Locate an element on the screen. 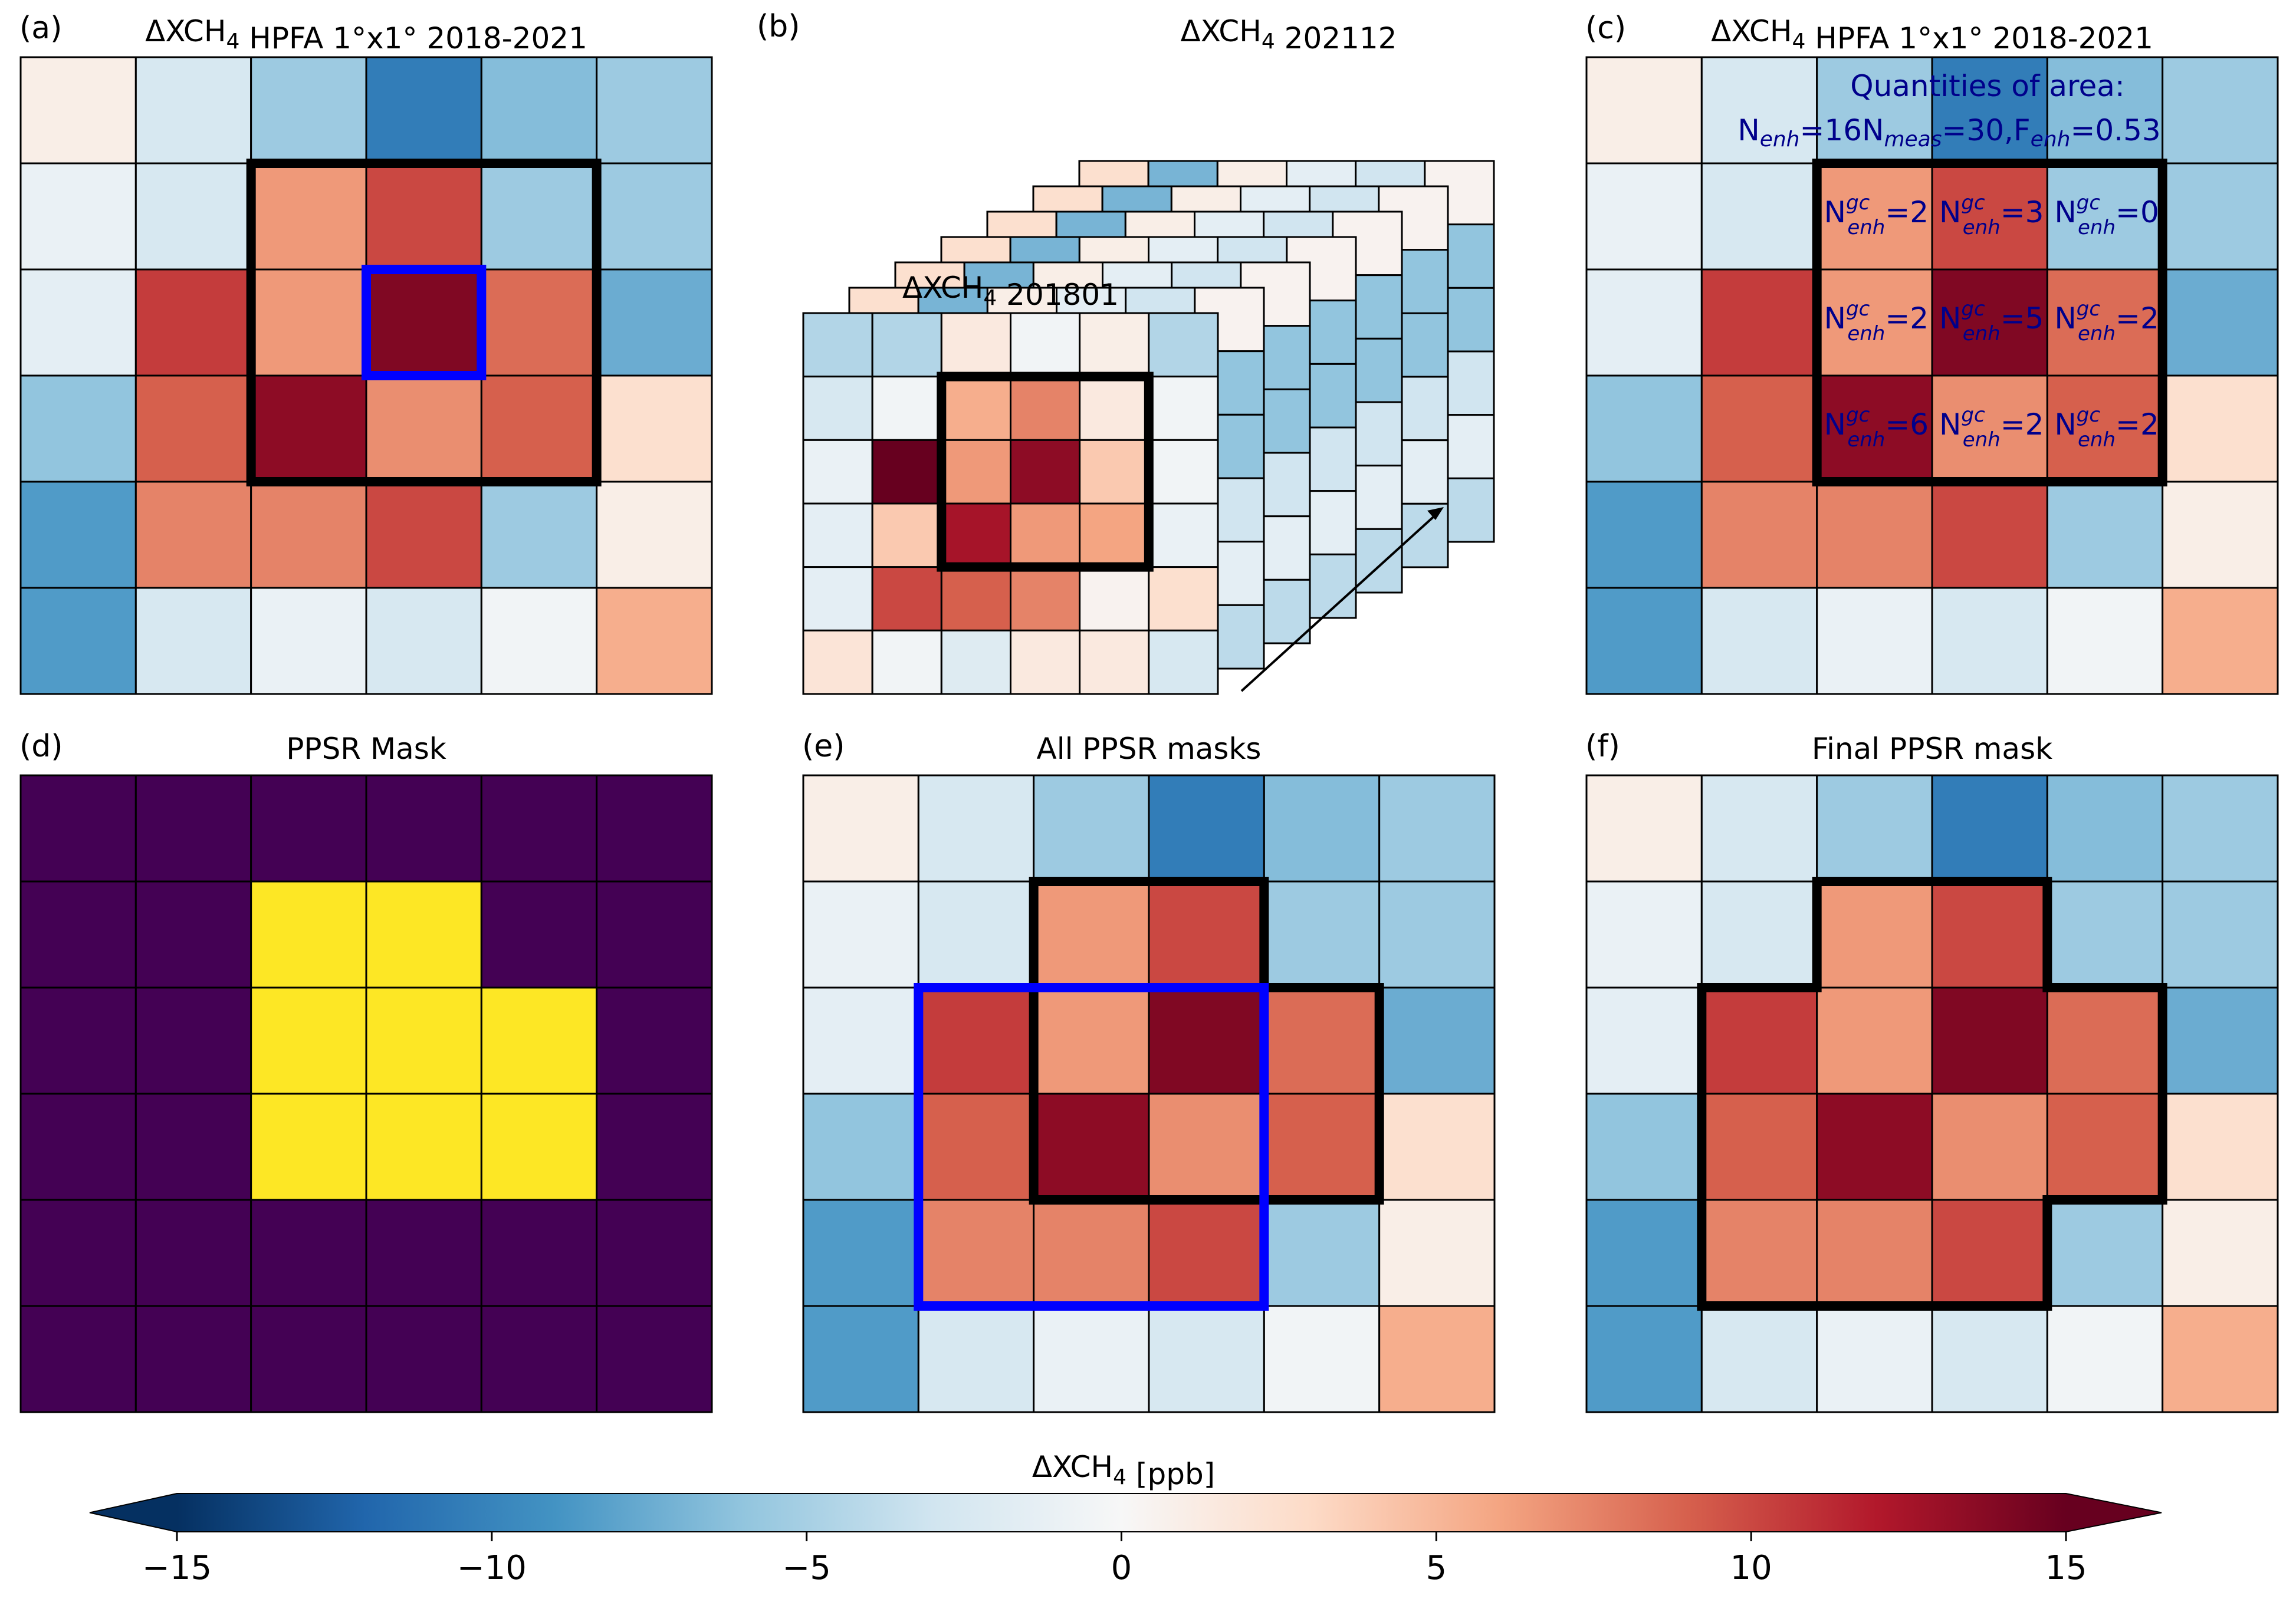 The width and height of the screenshot is (2296, 1612). panel-c-frame is located at coordinates (1932, 375).